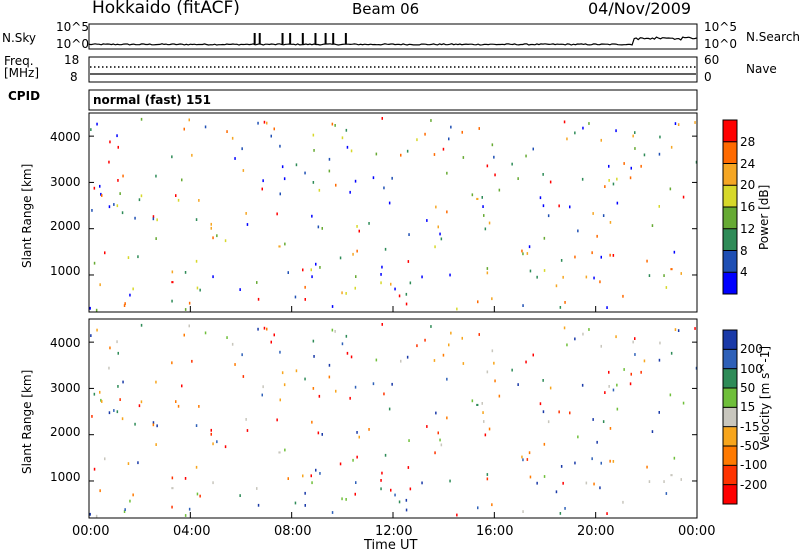  Describe the element at coordinates (730, 261) in the screenshot. I see `power-colorbar-swatch` at that location.